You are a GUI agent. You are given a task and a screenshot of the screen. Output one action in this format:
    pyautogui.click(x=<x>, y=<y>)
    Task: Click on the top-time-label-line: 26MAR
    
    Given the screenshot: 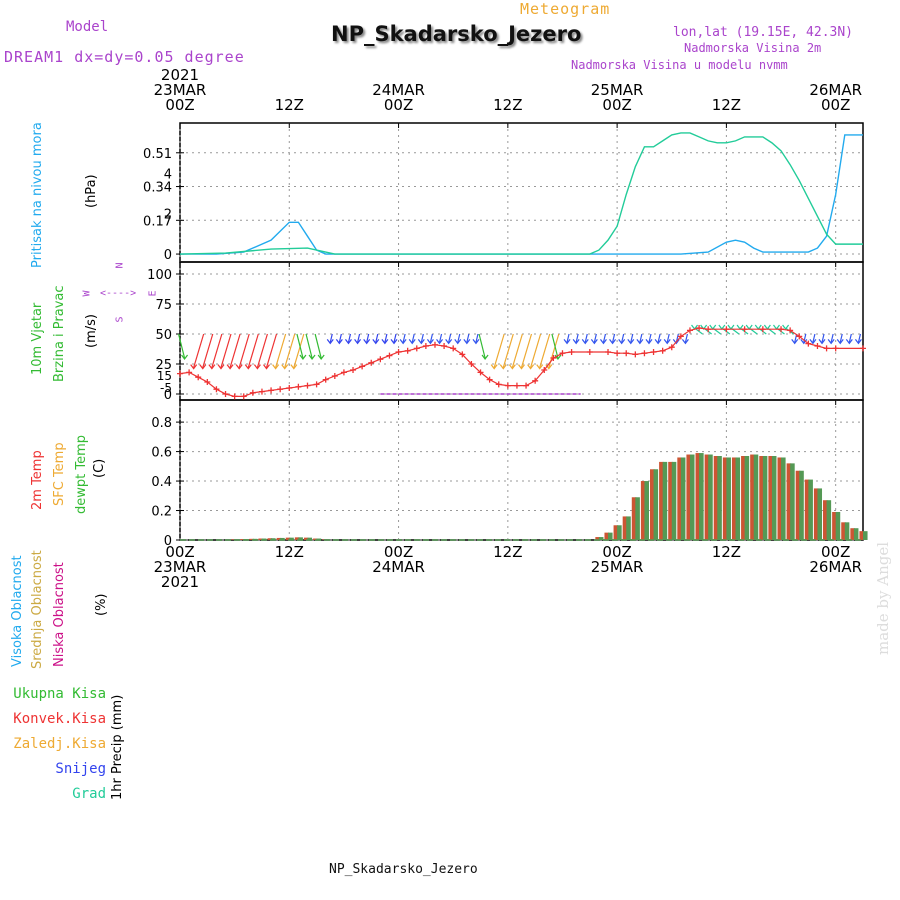 What is the action you would take?
    pyautogui.click(x=836, y=90)
    